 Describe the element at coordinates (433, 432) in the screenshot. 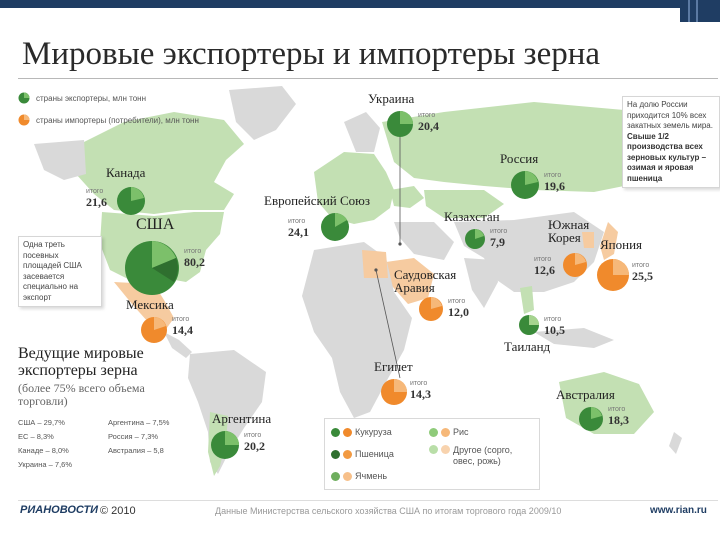

I see `rice-export-icon` at that location.